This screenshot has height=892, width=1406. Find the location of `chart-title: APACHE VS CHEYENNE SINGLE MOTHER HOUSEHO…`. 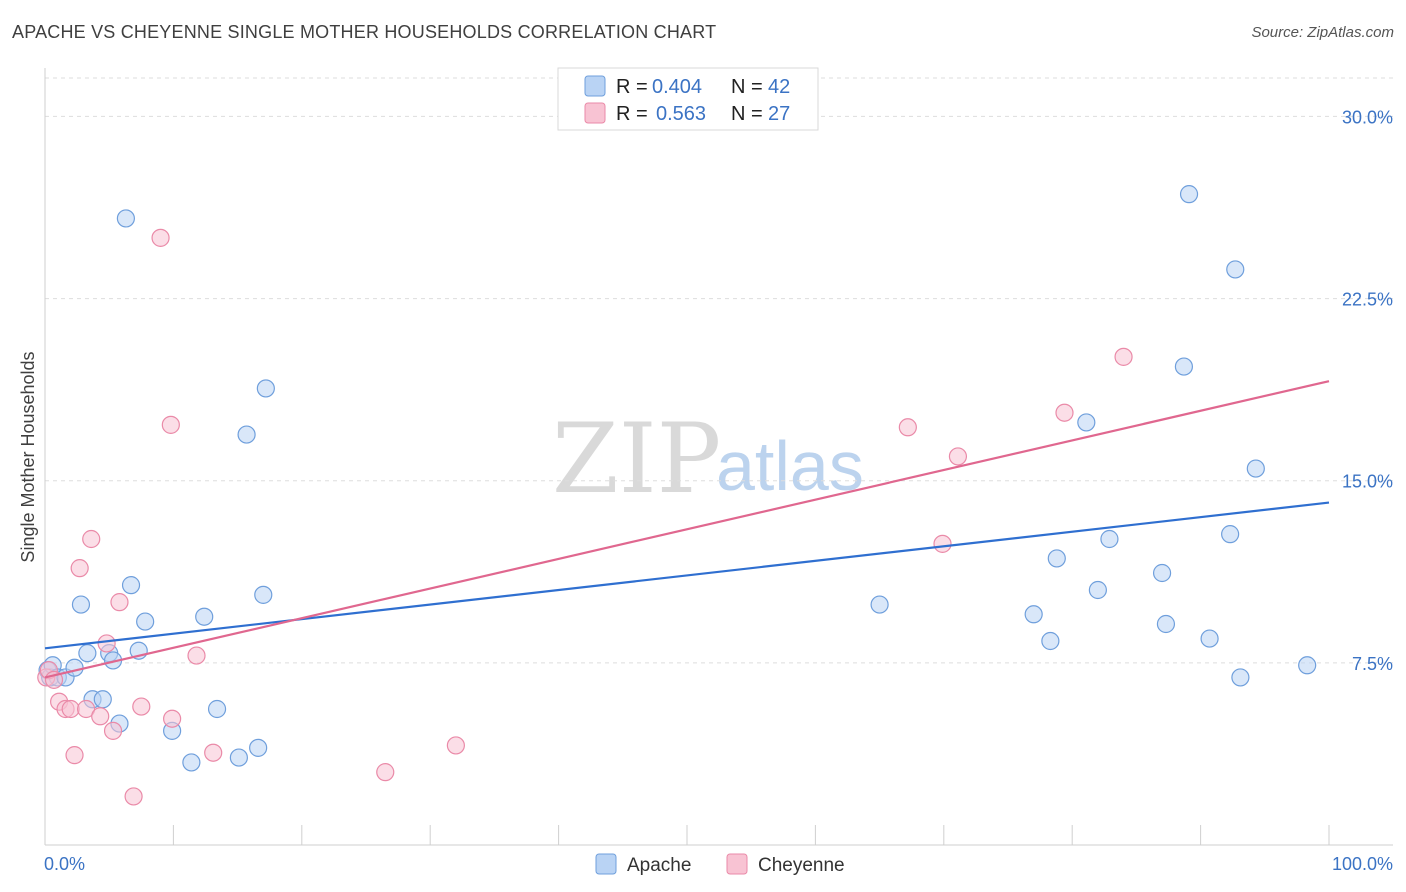

chart-title: APACHE VS CHEYENNE SINGLE MOTHER HOUSEHO… is located at coordinates (364, 32).